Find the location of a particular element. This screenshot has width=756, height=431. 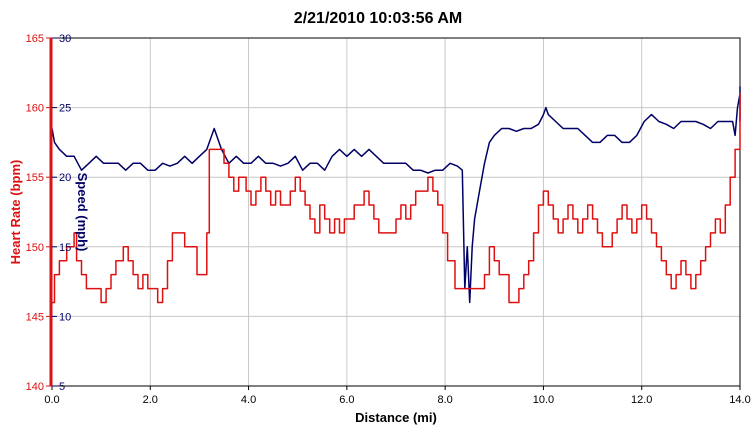

left-axis-ticks: 140 145 150 155 160 165 is located at coordinates (38, 213).